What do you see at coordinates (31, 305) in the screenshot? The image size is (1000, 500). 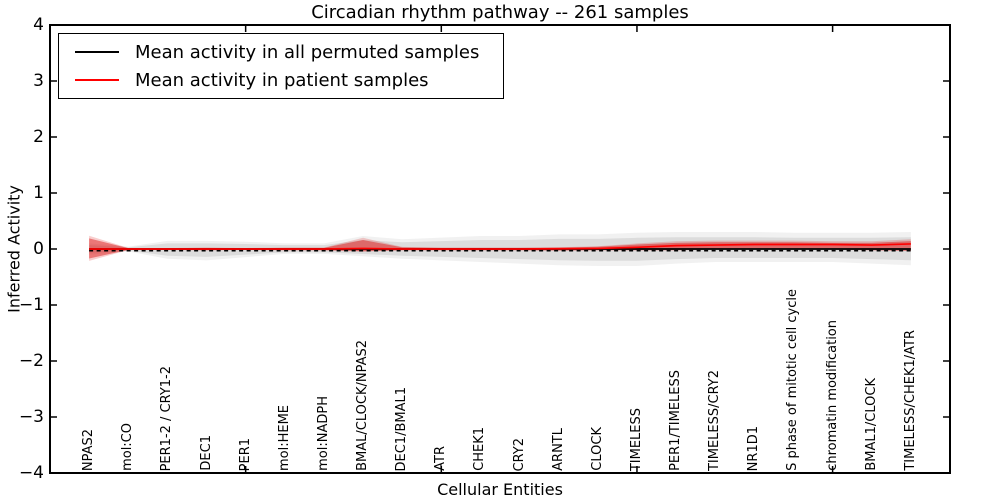 I see `y-tick-label: −1` at bounding box center [31, 305].